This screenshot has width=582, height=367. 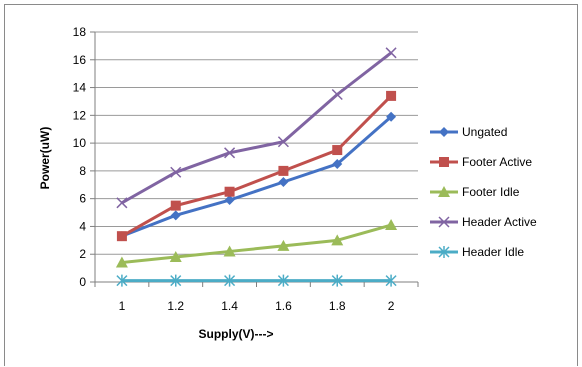 I want to click on y-tick-label: 4, so click(x=82, y=226).